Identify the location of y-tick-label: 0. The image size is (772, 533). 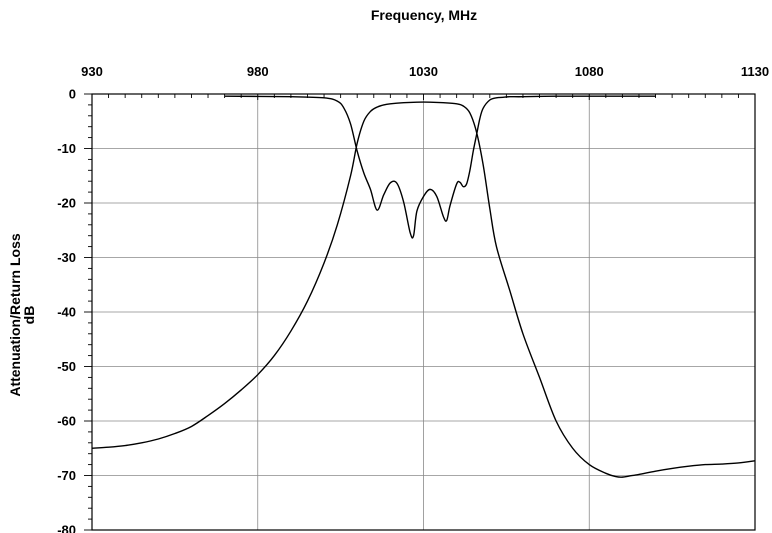
(72, 94).